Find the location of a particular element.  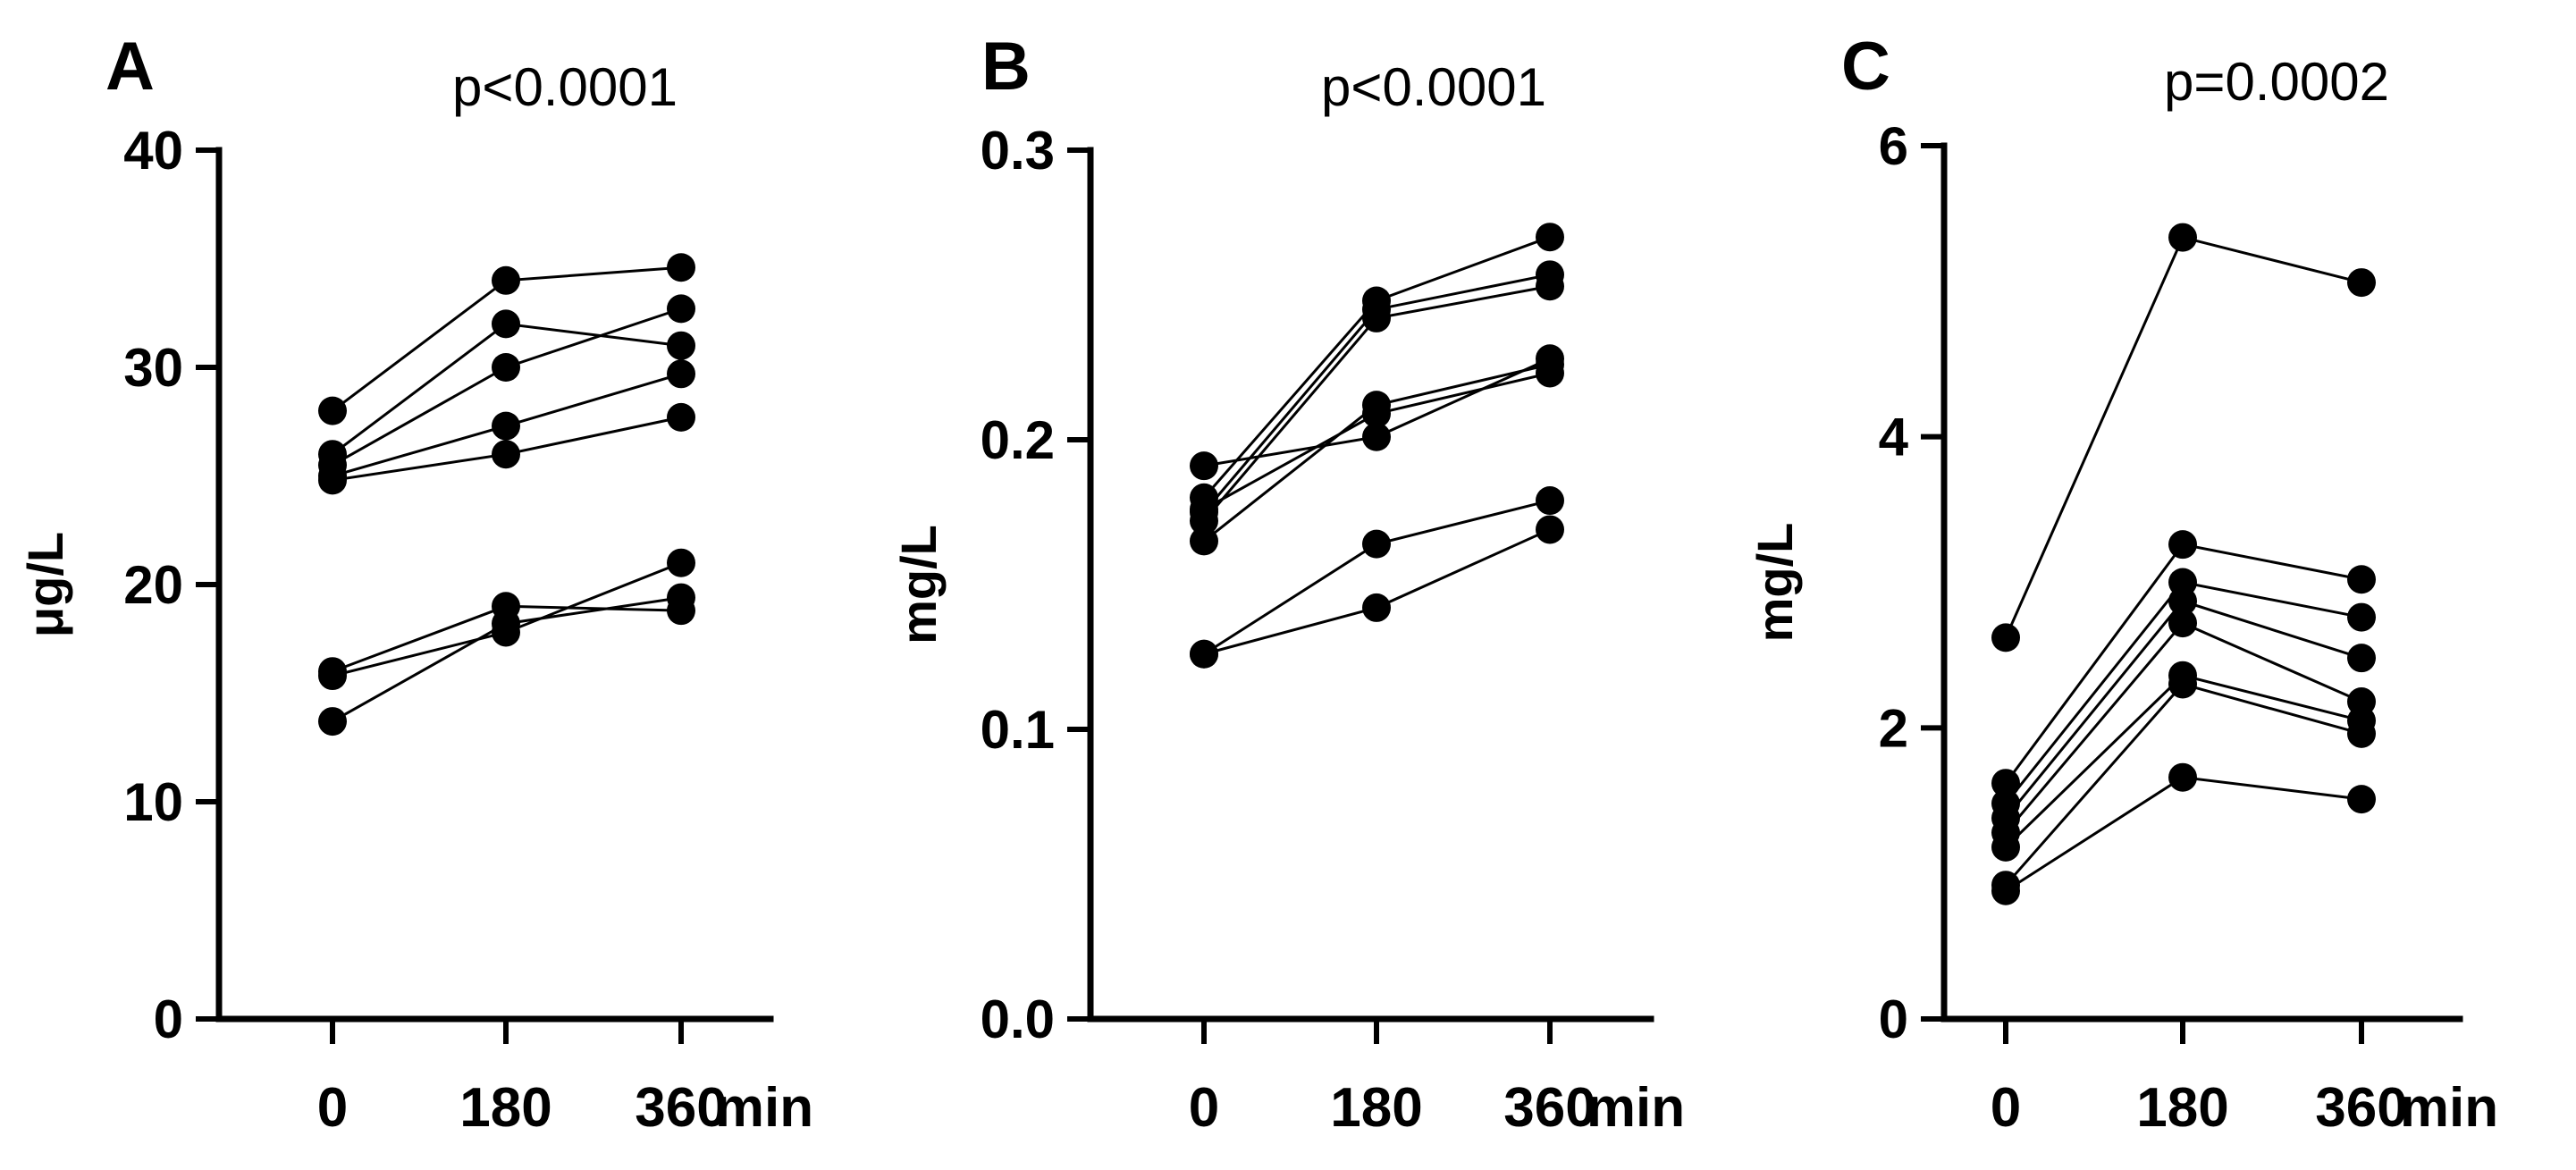

y-tick-label: 0.3 is located at coordinates (1018, 151).